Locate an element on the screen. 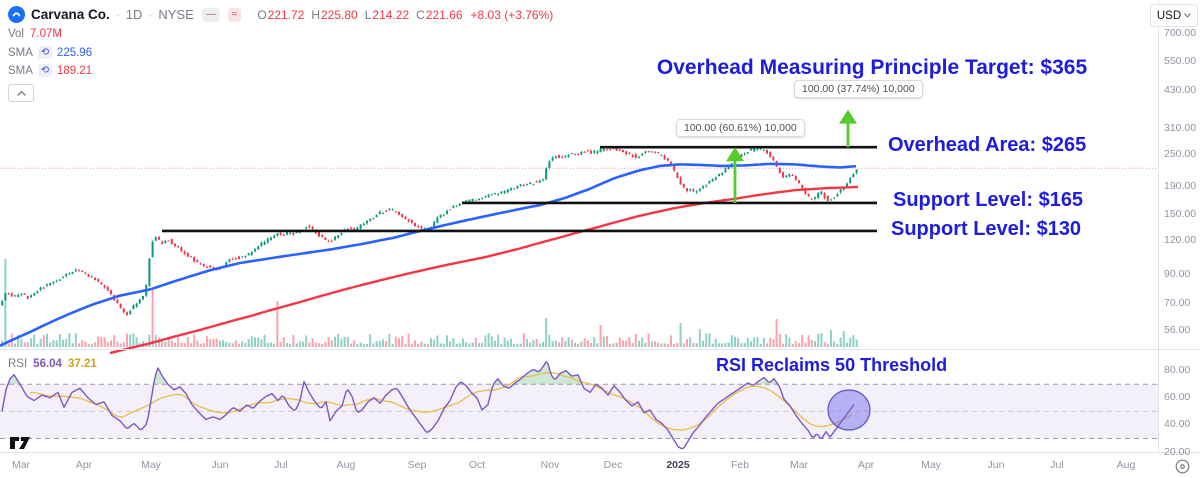  rsi-legend: RSI 56.04 37.21 is located at coordinates (52, 364).